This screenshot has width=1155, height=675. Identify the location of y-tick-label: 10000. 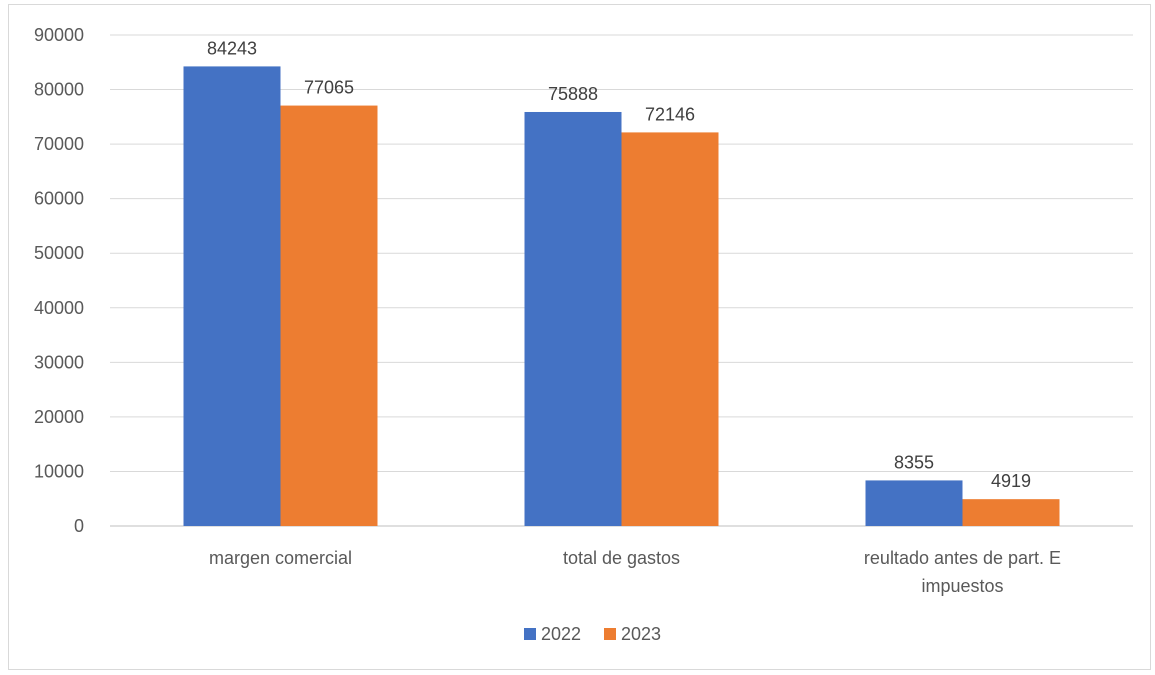
(59, 471).